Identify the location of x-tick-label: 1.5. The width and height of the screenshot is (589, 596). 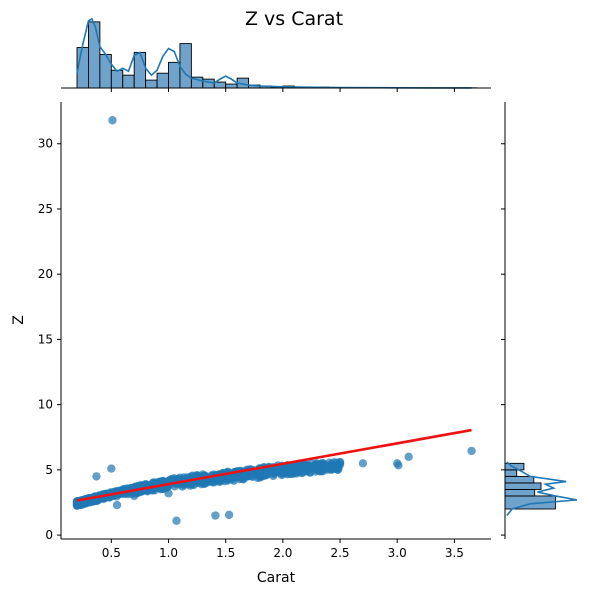
(225, 553).